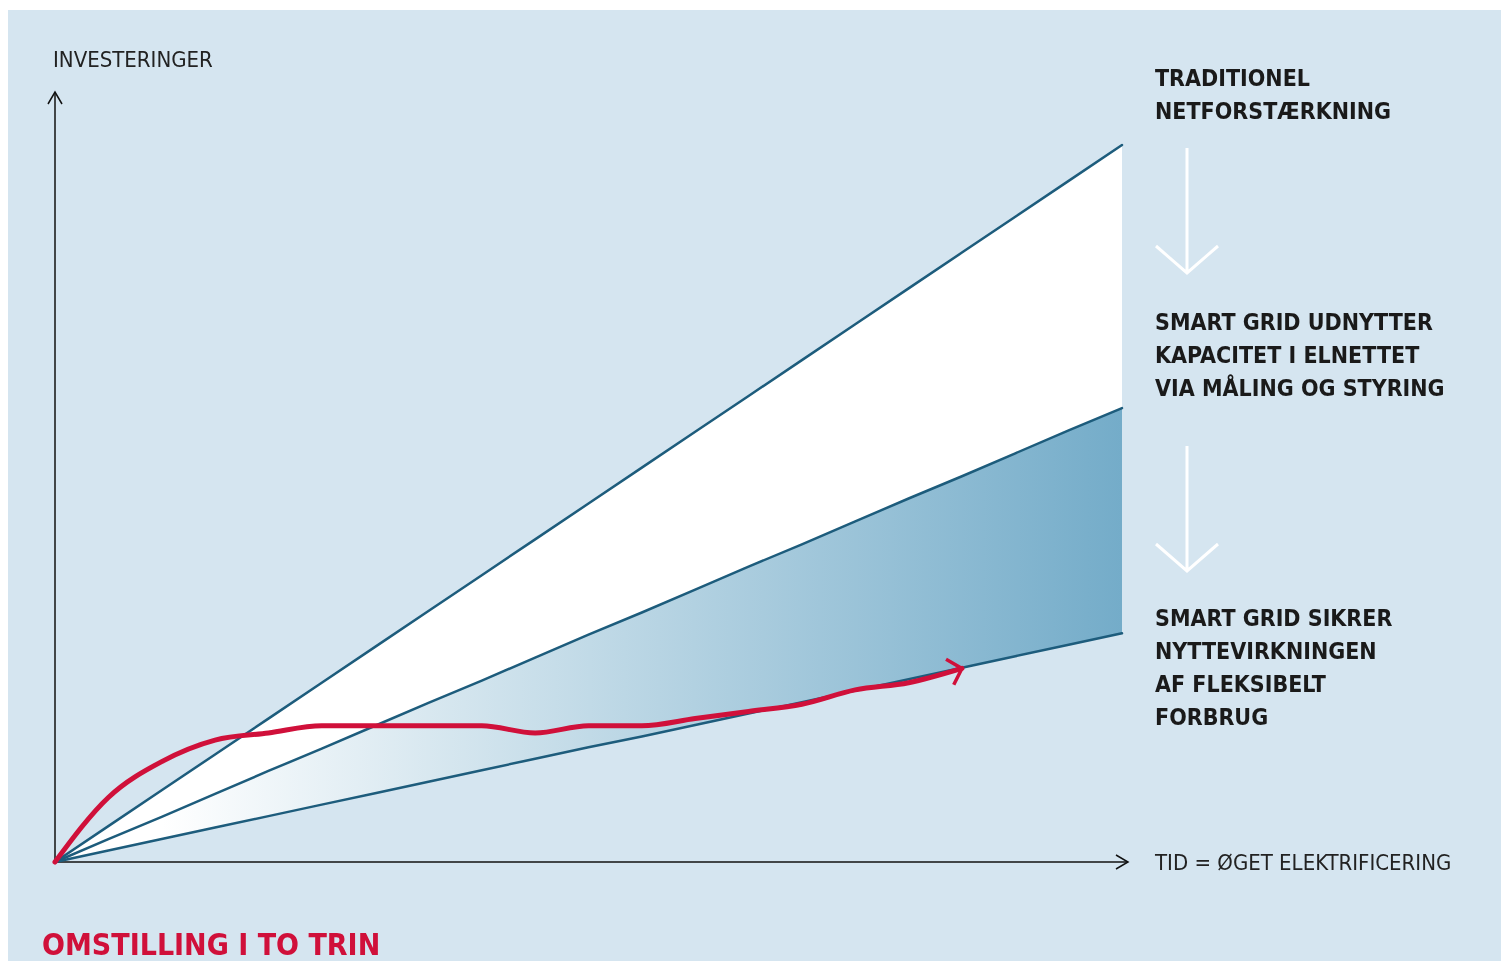  I want to click on x-axis-title: TID = ØGET ELEKTRIFICERING, so click(1303, 862).